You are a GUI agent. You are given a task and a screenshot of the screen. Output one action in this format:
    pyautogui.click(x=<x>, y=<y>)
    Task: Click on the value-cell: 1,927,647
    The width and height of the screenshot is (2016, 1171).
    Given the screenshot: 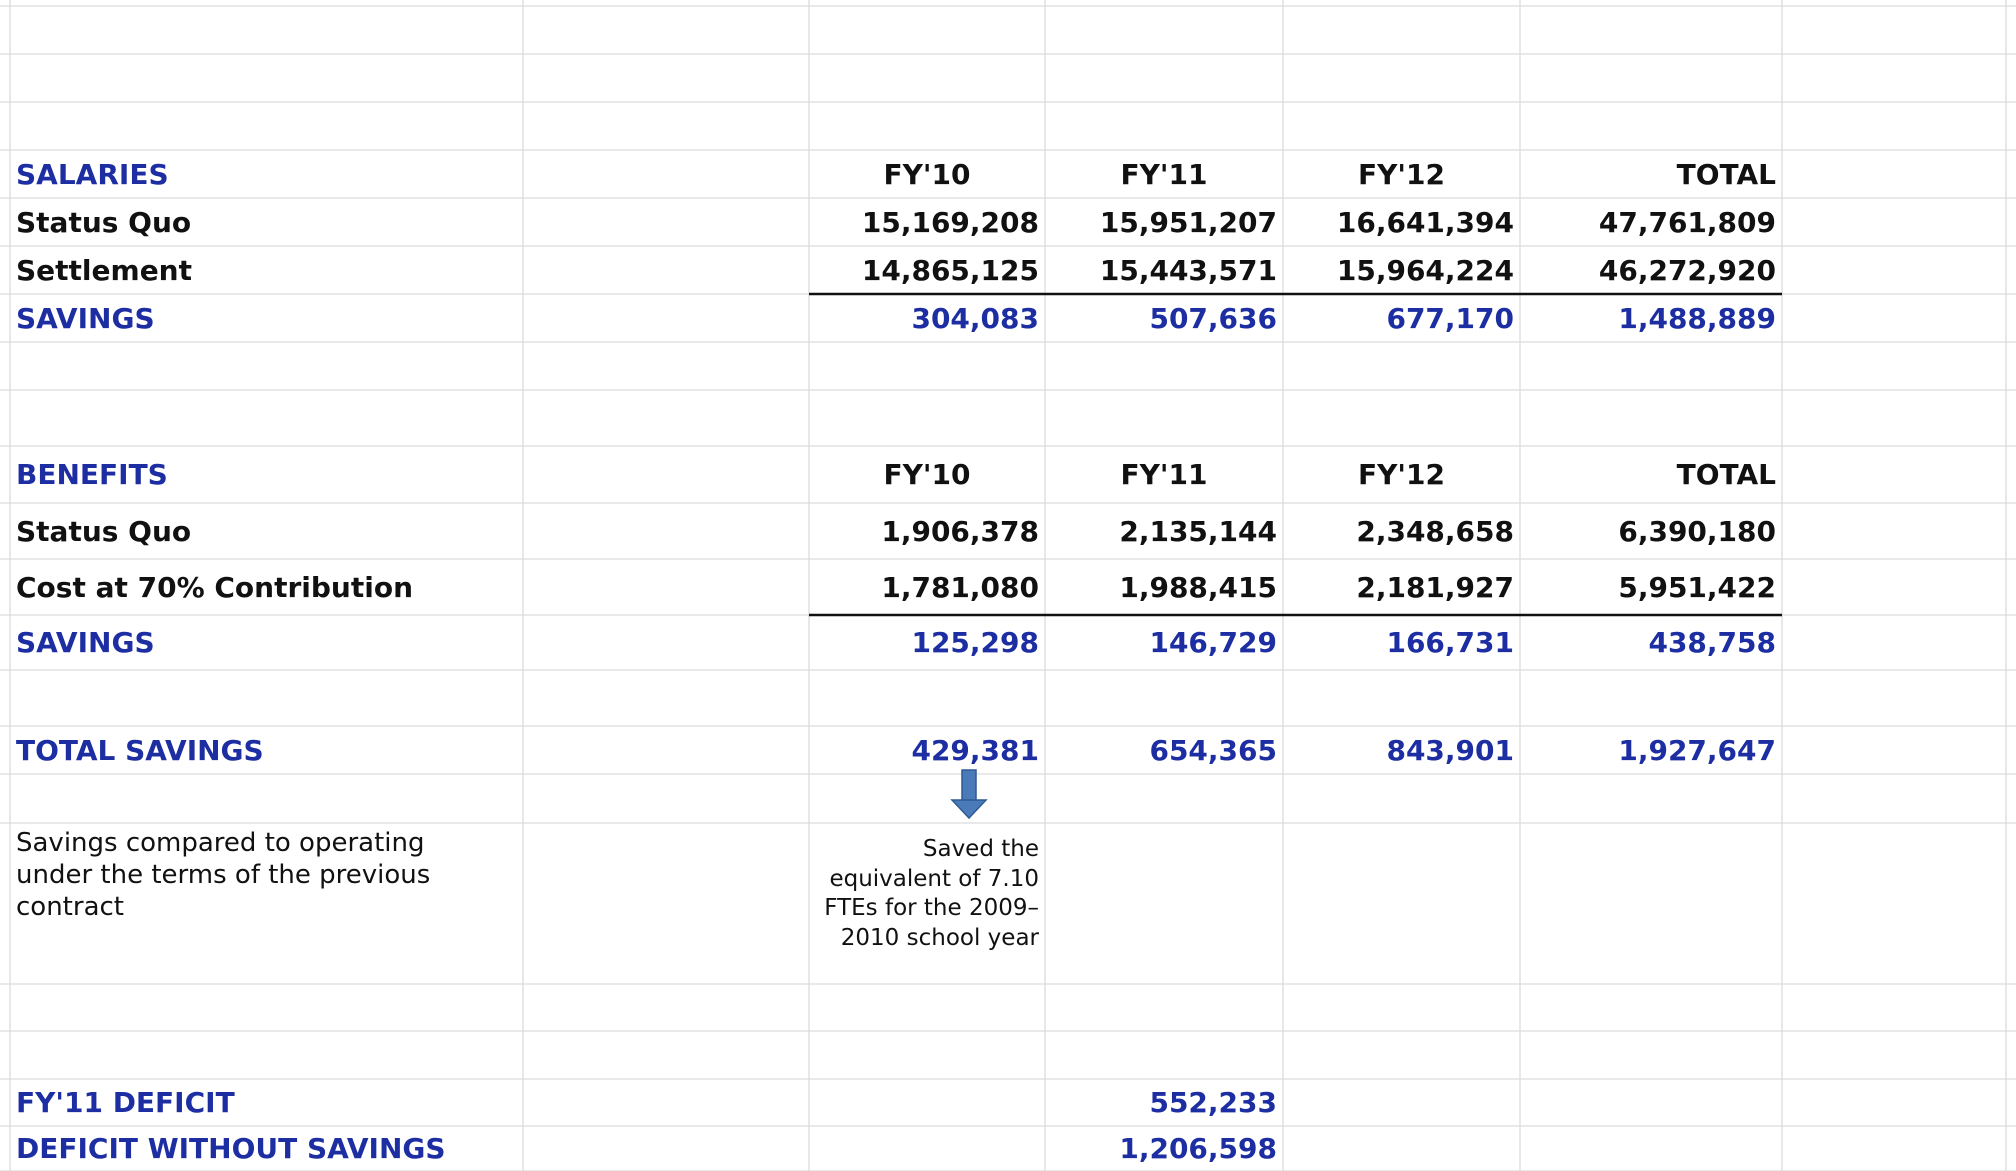 What is the action you would take?
    pyautogui.click(x=1697, y=750)
    